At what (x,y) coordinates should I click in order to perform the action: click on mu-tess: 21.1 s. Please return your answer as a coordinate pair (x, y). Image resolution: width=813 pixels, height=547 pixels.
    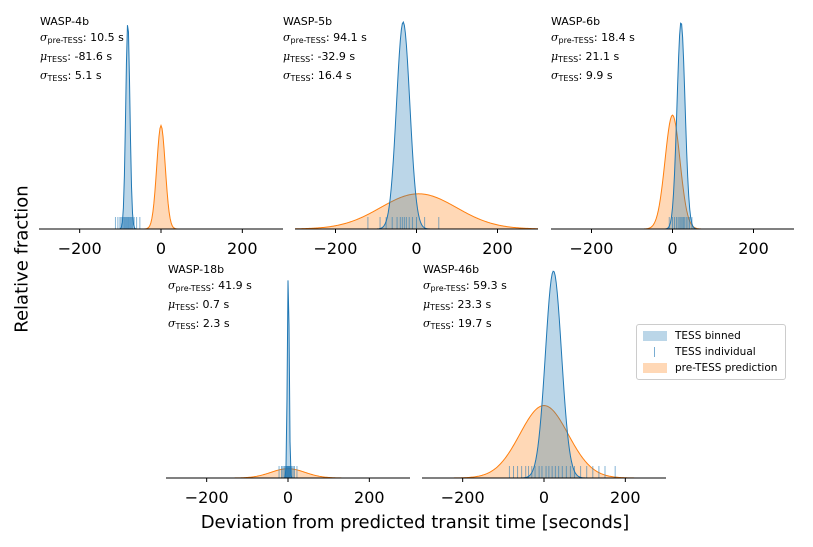
    Looking at the image, I should click on (602, 56).